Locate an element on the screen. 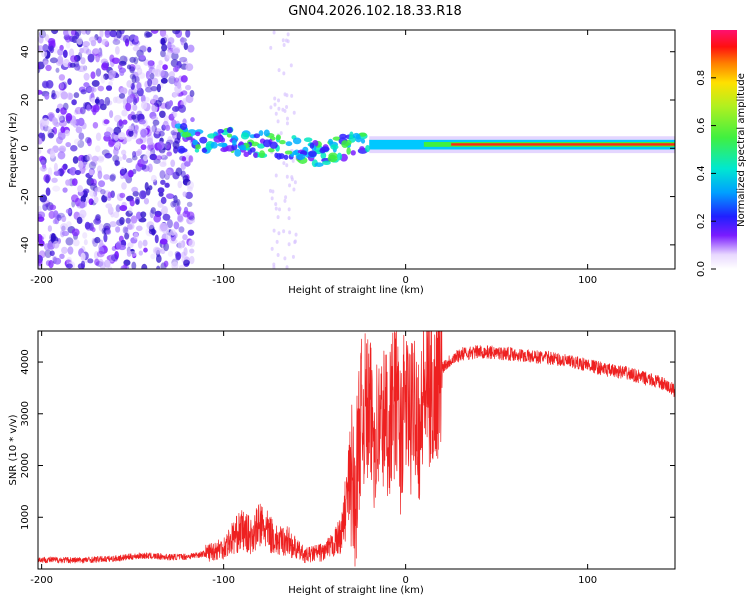  snr-x-tick-label: -100 is located at coordinates (223, 580).